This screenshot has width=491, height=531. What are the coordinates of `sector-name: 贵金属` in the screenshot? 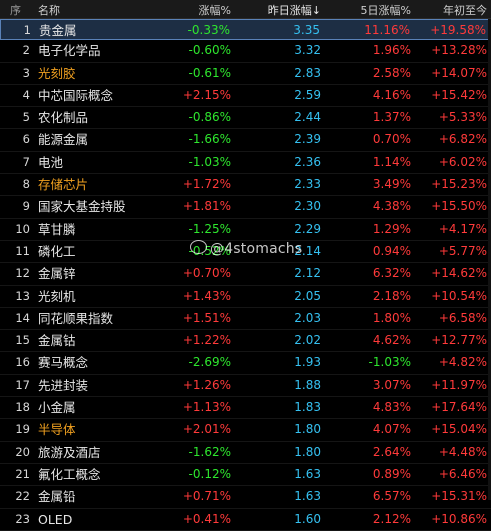 It's located at (58, 30).